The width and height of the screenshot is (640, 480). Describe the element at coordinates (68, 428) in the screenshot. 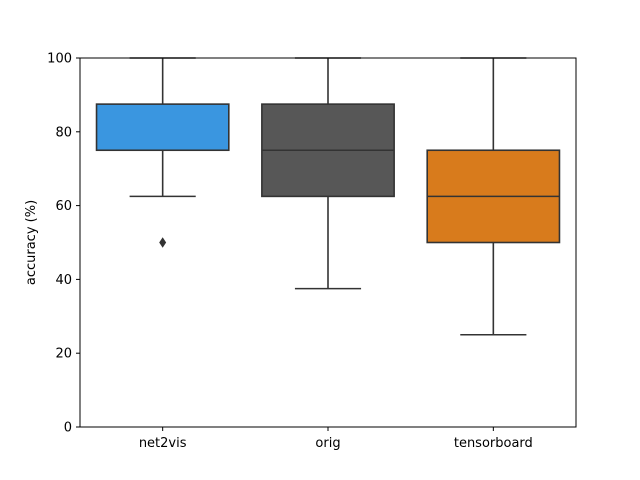

I see `y-tick-label: 0` at that location.